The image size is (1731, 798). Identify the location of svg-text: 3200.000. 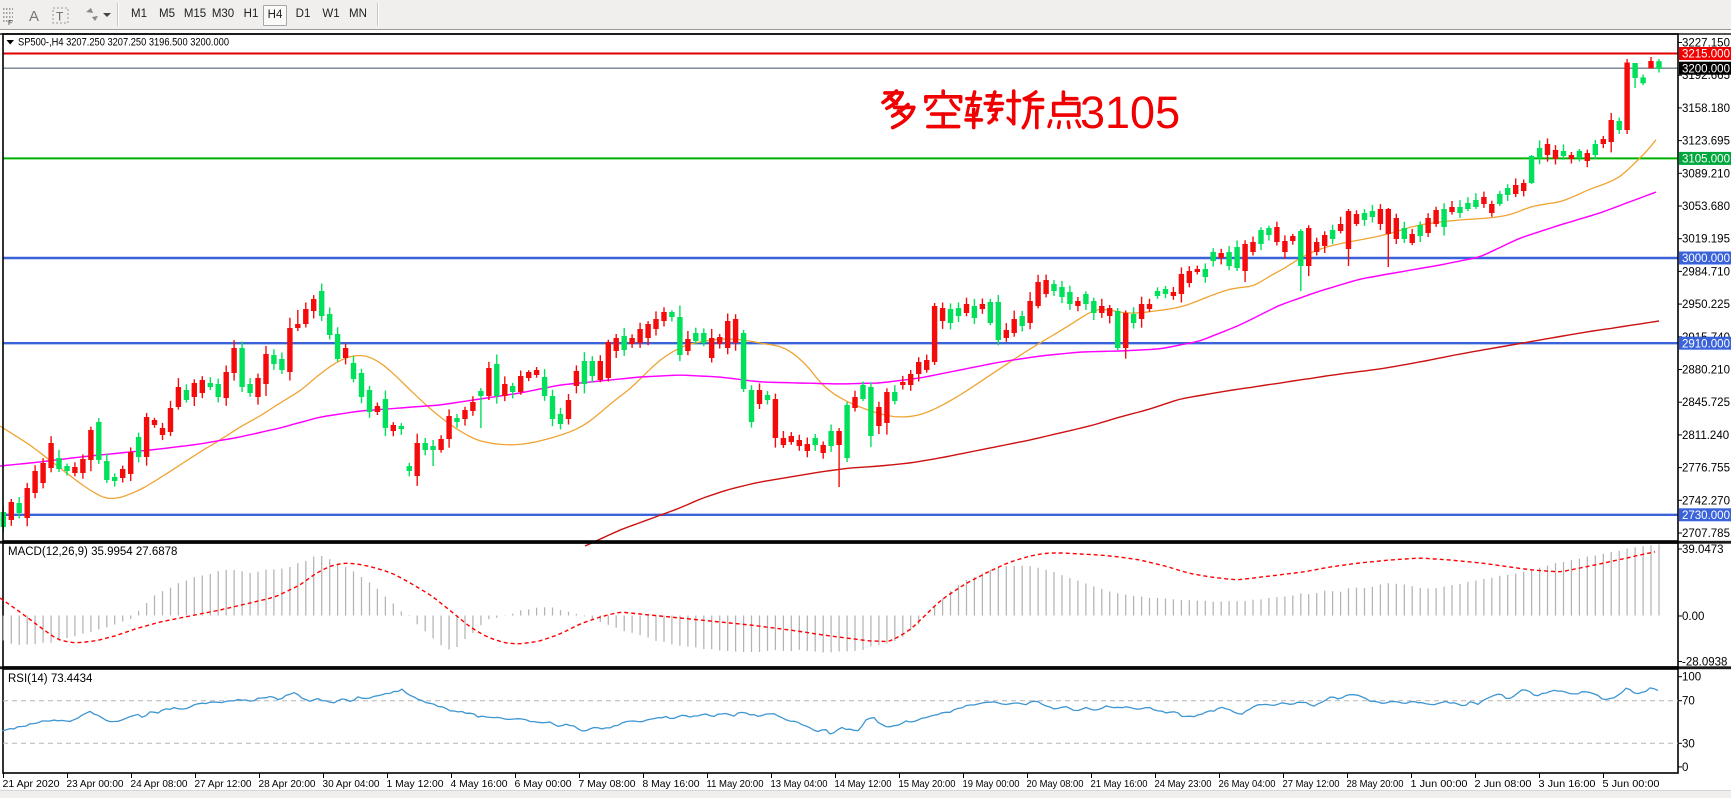
(1706, 69).